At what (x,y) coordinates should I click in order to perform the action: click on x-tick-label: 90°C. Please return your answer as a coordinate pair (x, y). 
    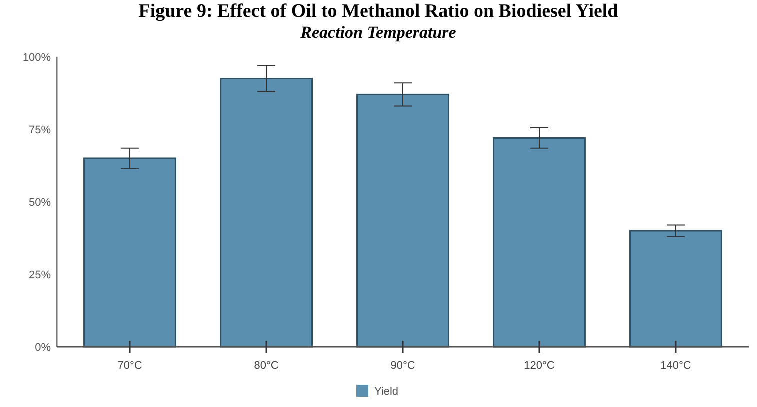
    Looking at the image, I should click on (403, 366).